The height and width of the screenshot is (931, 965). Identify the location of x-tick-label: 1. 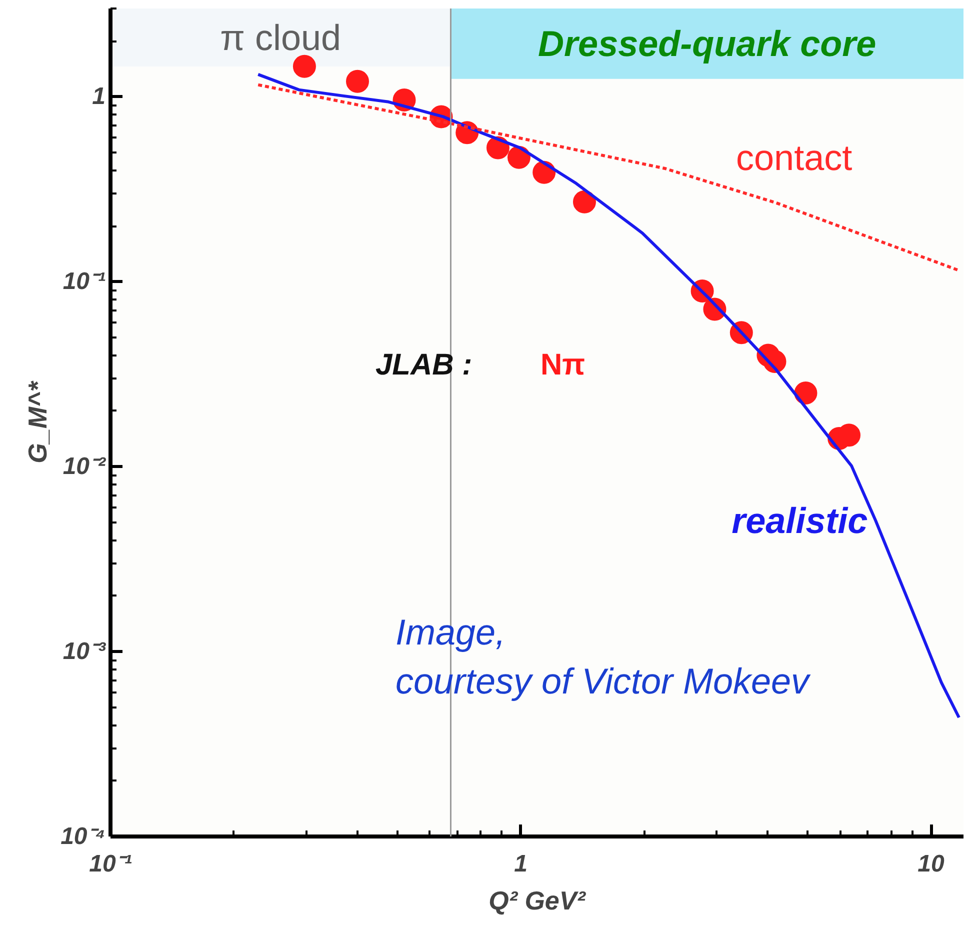
(521, 864).